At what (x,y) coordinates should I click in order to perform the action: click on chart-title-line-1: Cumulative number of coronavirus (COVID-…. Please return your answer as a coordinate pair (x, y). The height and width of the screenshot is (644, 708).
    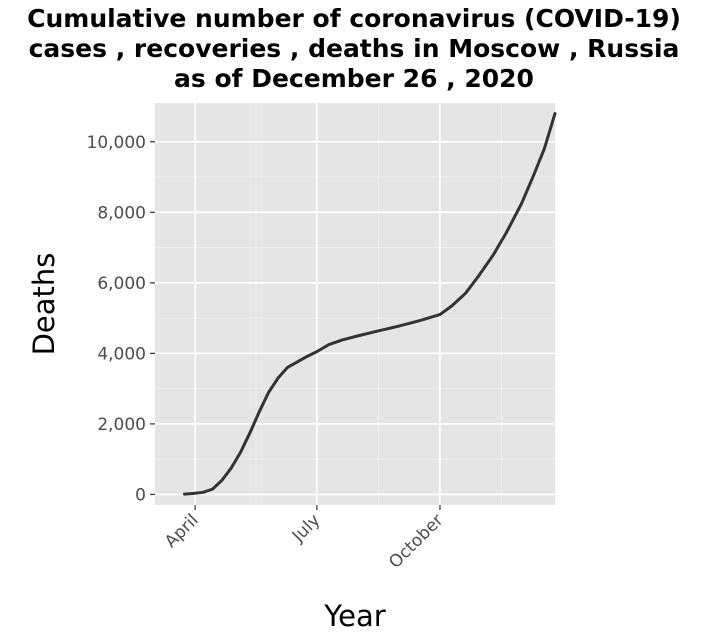
    Looking at the image, I should click on (354, 18).